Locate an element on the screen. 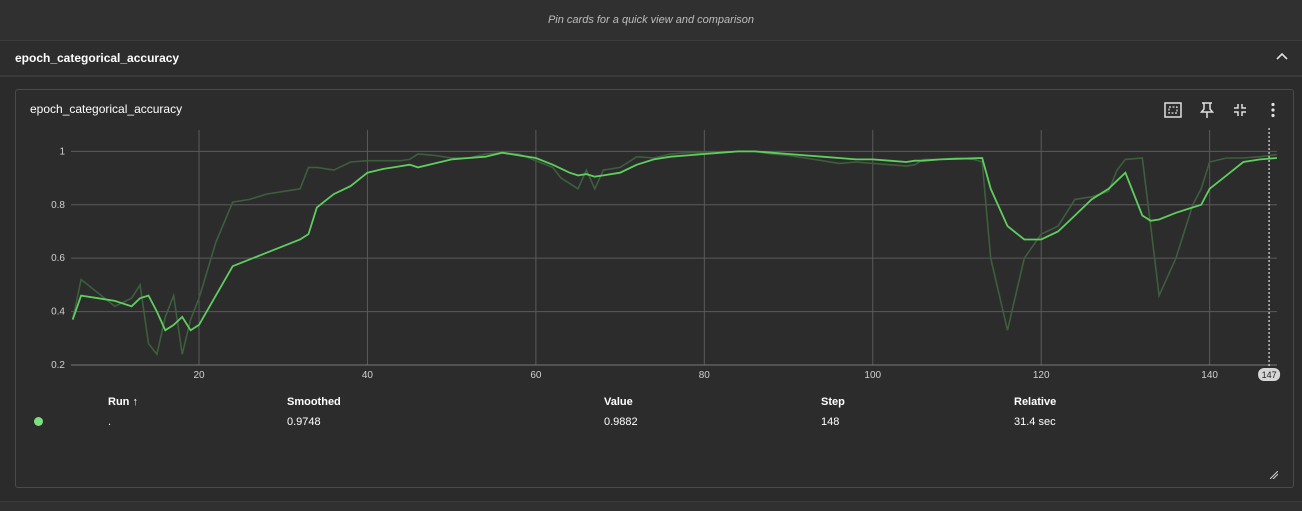 This screenshot has width=1302, height=511. x-tick-label: 140 is located at coordinates (1209, 375).